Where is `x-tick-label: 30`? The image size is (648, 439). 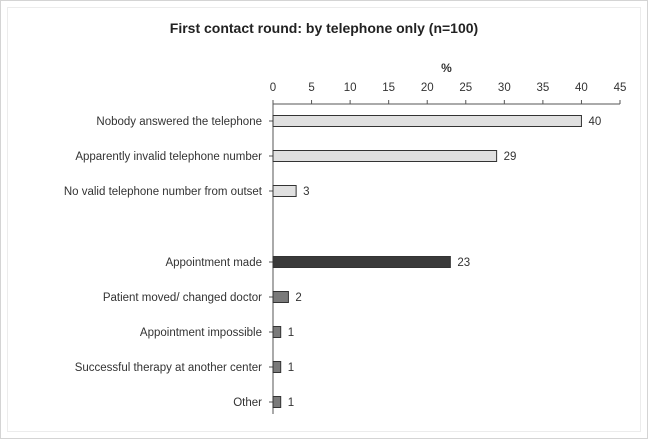 x-tick-label: 30 is located at coordinates (504, 88).